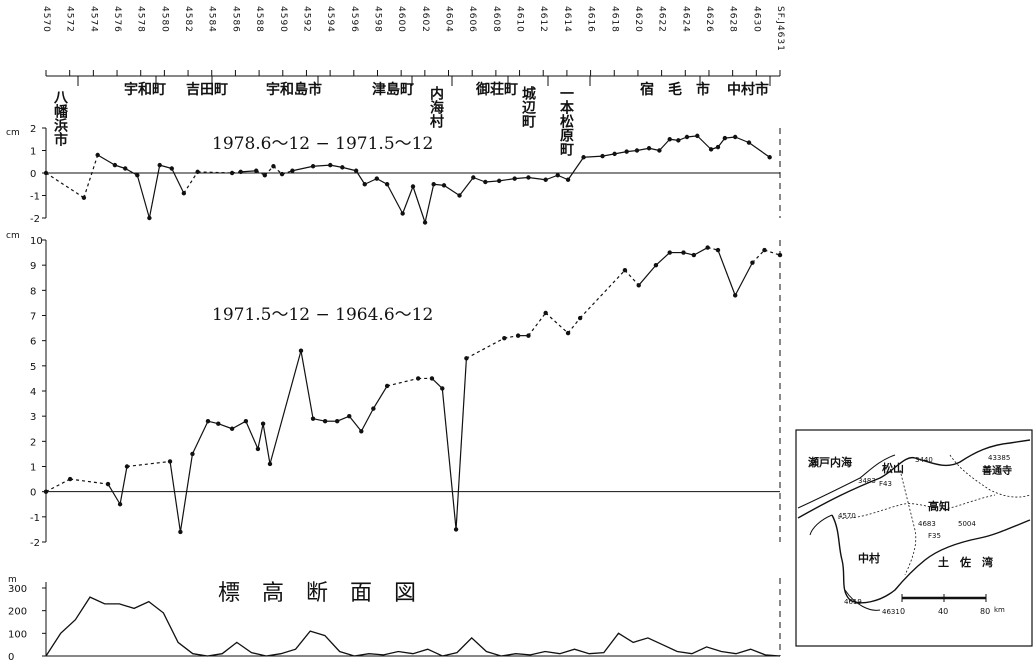 This screenshot has width=1036, height=660. What do you see at coordinates (35, 518) in the screenshot?
I see `y-tick-label: -1` at bounding box center [35, 518].